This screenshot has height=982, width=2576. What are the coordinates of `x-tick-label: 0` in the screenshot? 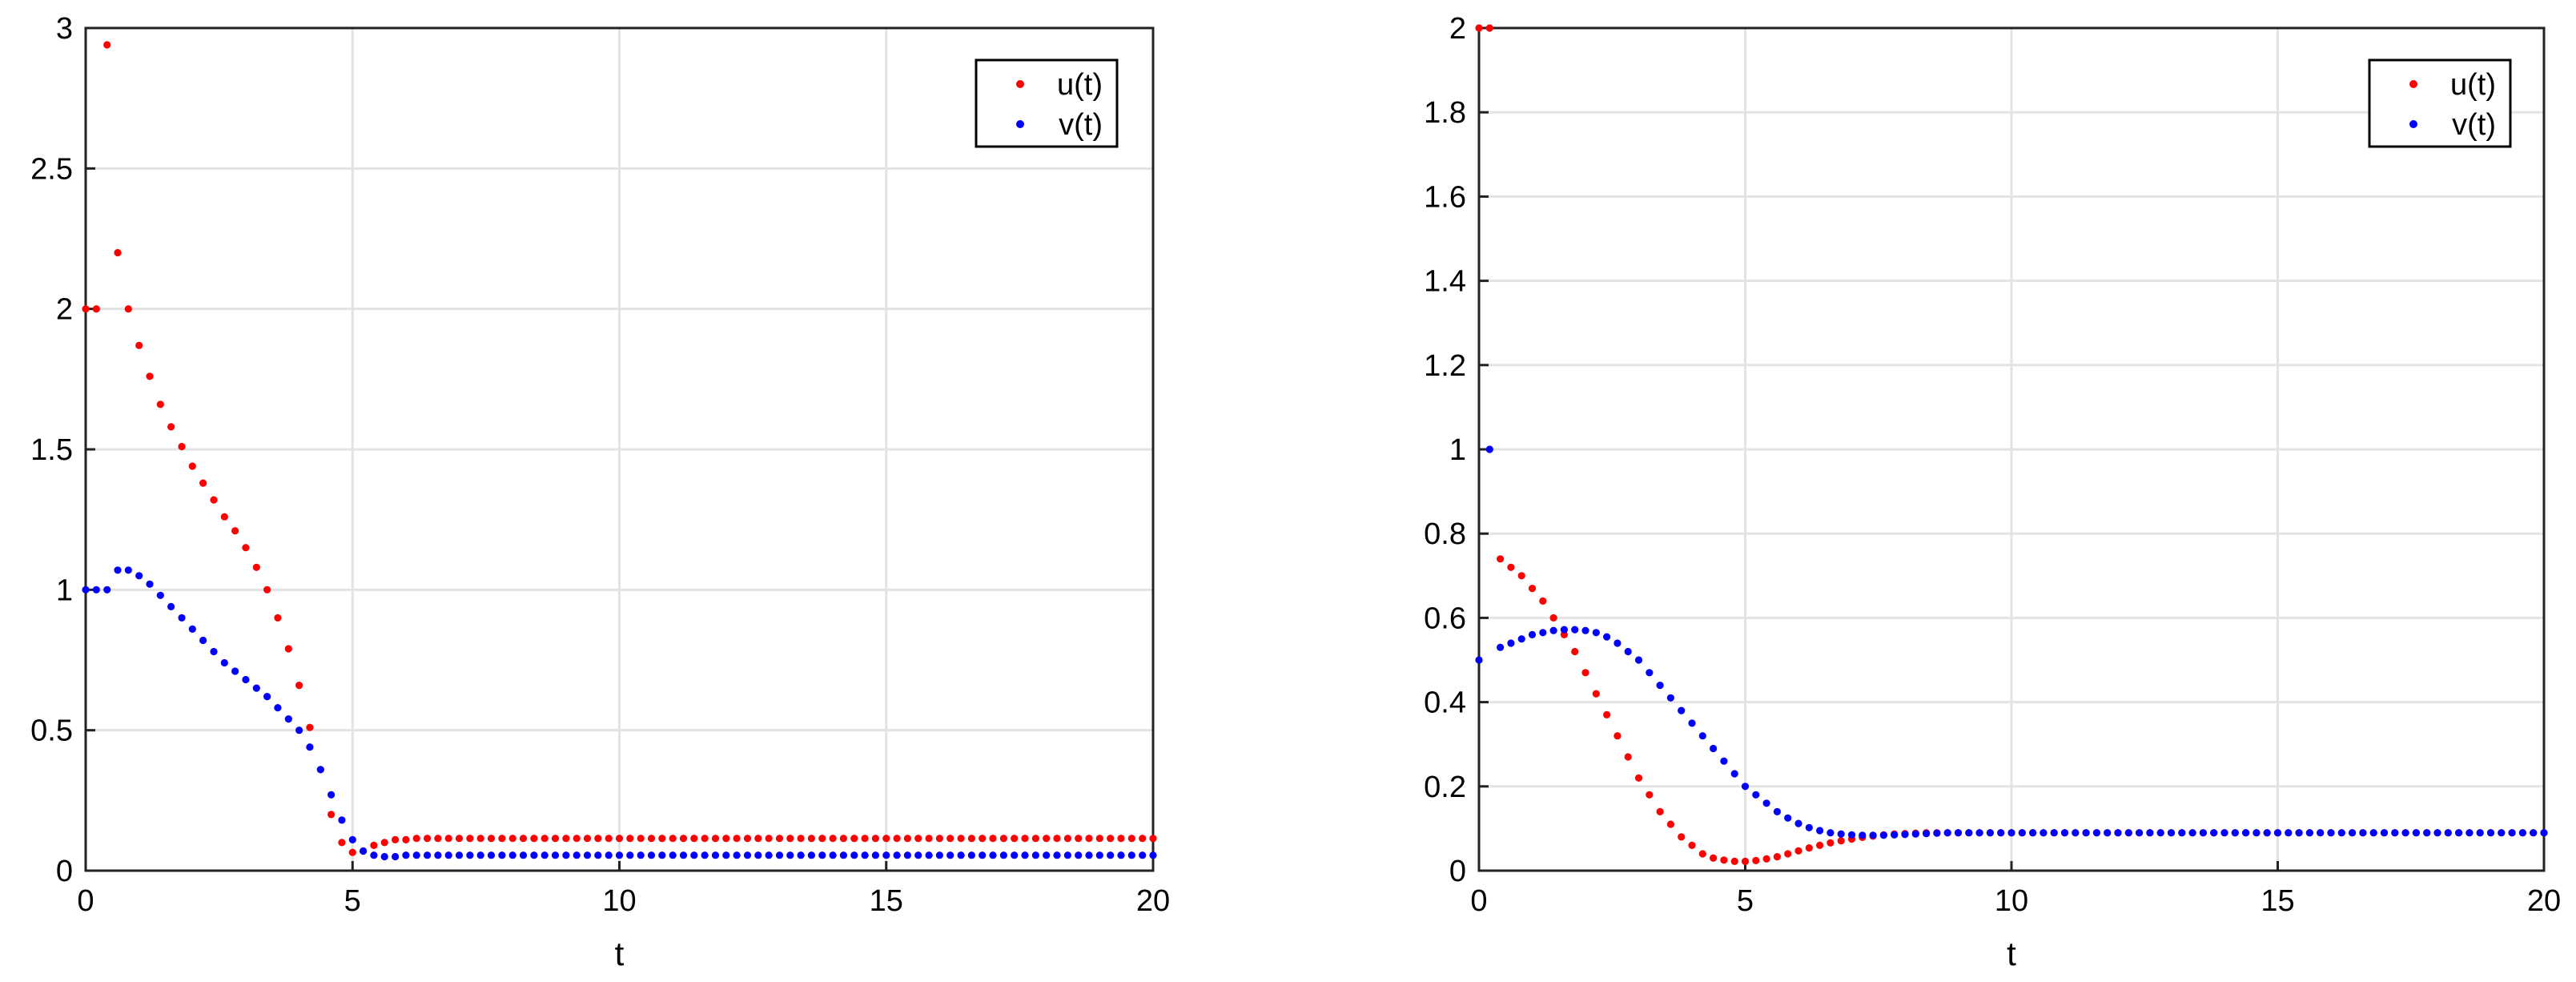 It's located at (1478, 901).